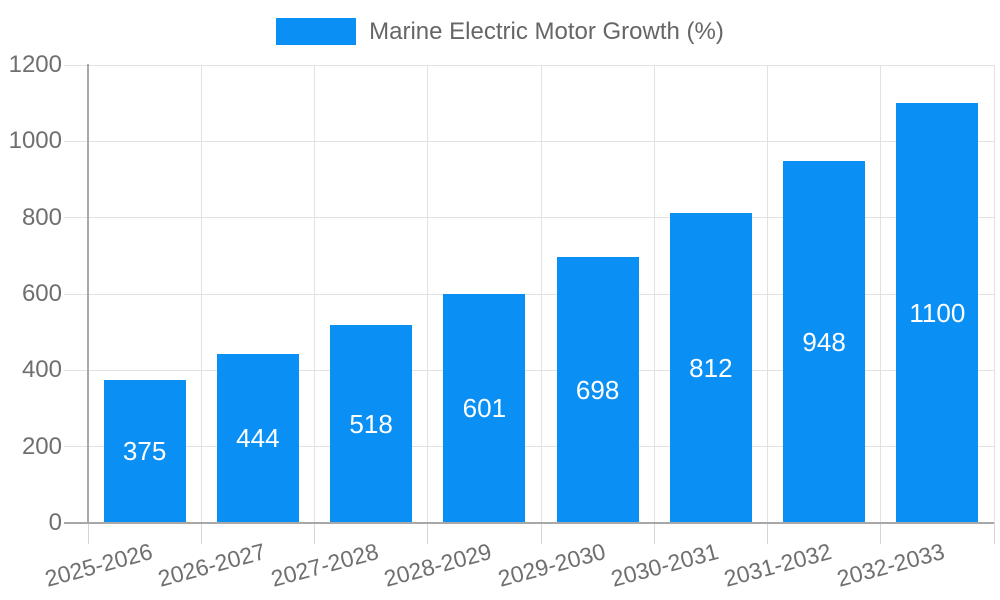 This screenshot has height=600, width=1000. Describe the element at coordinates (35, 141) in the screenshot. I see `y-axis-tick-label: 1000` at that location.